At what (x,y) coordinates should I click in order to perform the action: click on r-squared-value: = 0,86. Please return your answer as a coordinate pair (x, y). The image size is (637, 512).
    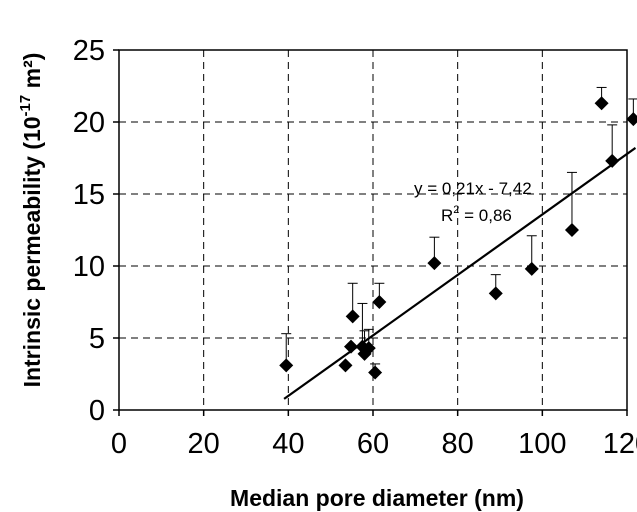
    Looking at the image, I should click on (485, 215).